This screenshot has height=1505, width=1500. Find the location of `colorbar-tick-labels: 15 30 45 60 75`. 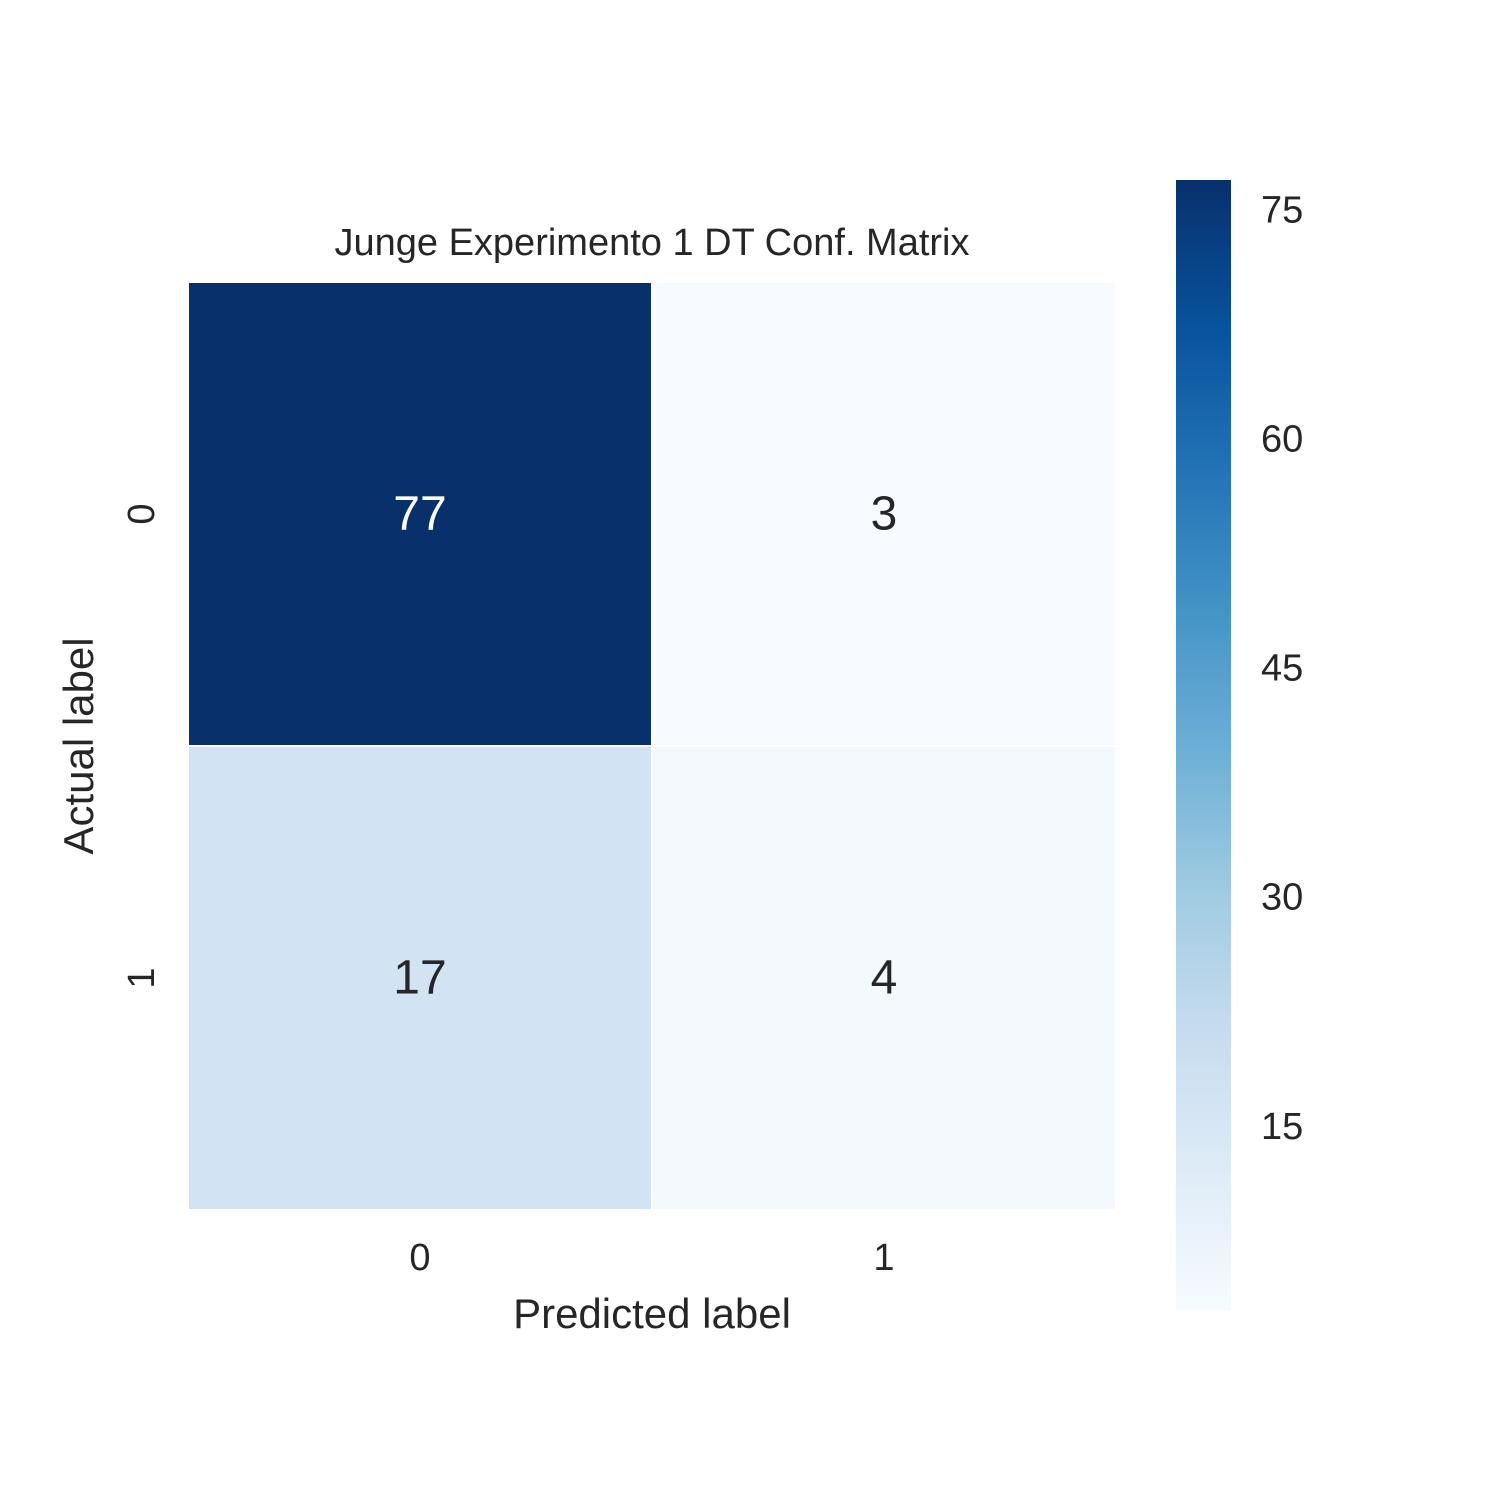

colorbar-tick-labels: 15 30 45 60 75 is located at coordinates (1282, 669).